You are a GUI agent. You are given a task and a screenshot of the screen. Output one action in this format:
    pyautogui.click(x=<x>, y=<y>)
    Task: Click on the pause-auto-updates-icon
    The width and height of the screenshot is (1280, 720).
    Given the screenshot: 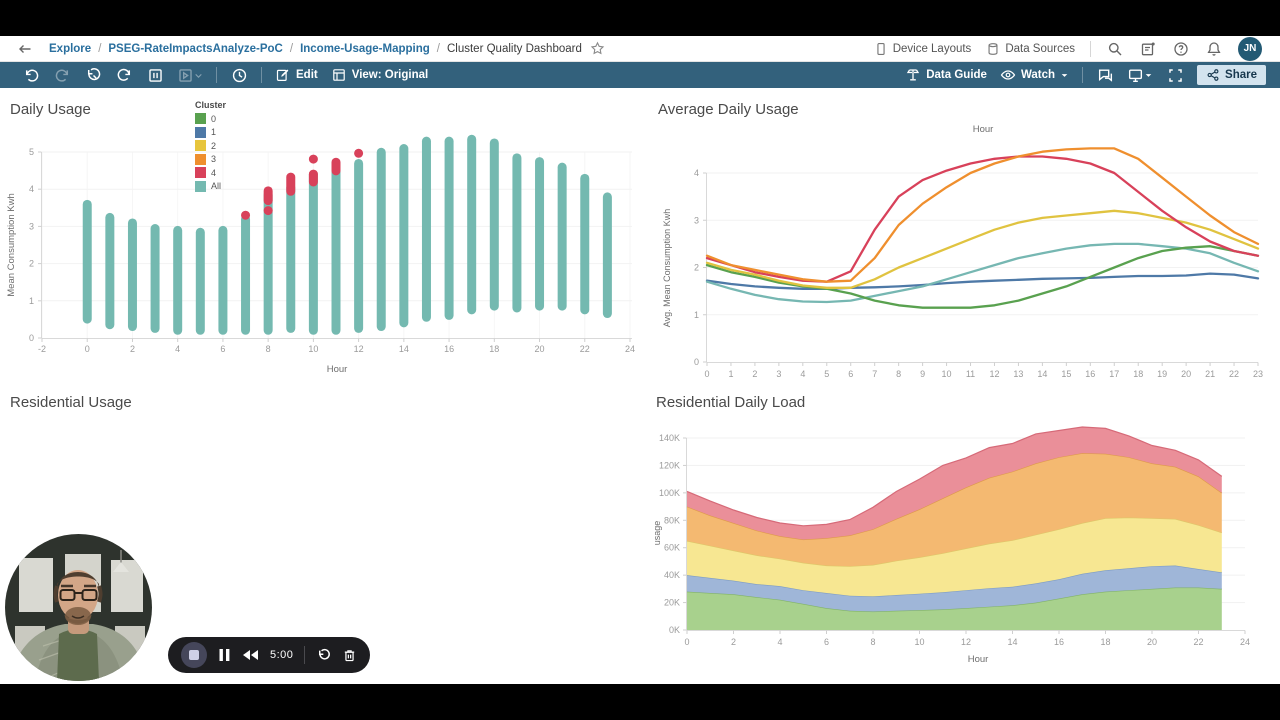 What is the action you would take?
    pyautogui.click(x=155, y=75)
    